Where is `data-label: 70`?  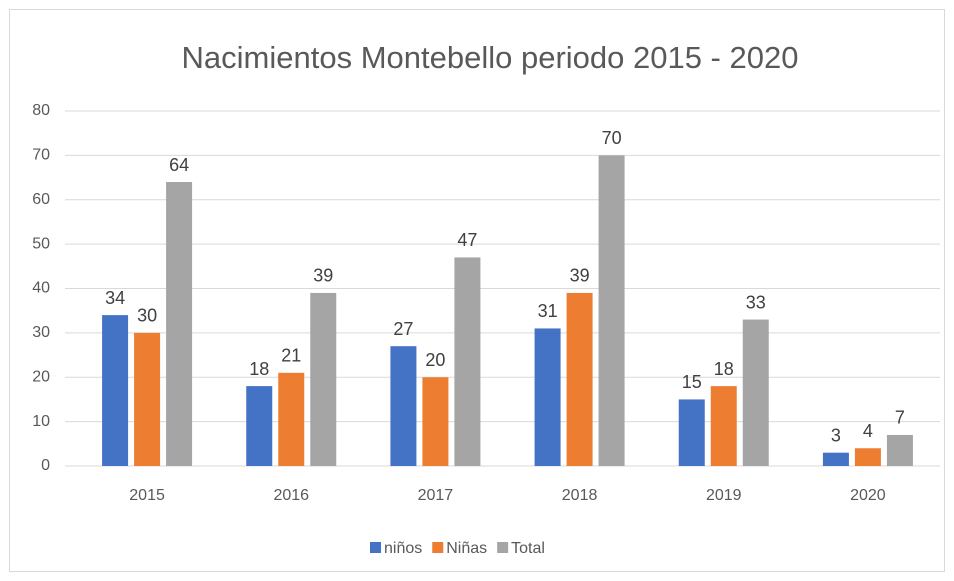
data-label: 70 is located at coordinates (612, 138).